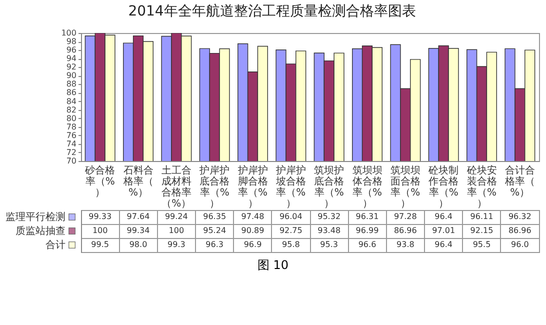 The height and width of the screenshot is (325, 546). Describe the element at coordinates (71, 67) in the screenshot. I see `y-tick-label: 92` at that location.